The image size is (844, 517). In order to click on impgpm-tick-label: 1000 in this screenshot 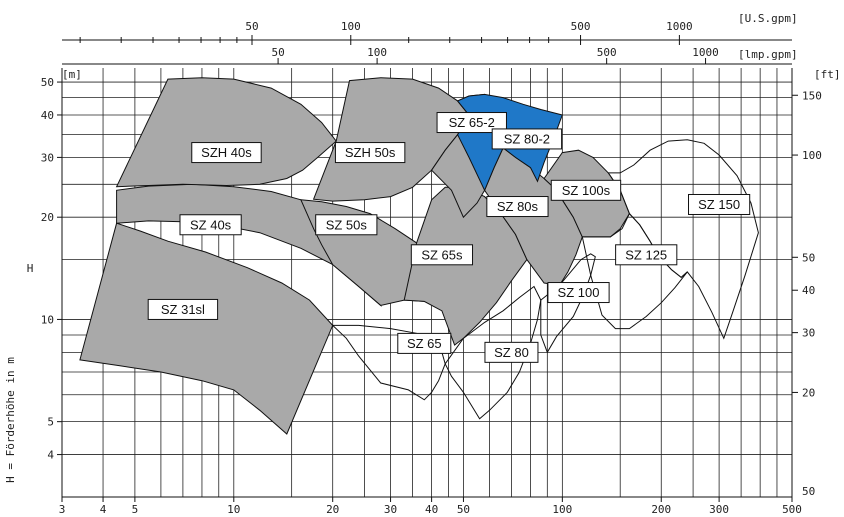, I will do `click(705, 52)`.